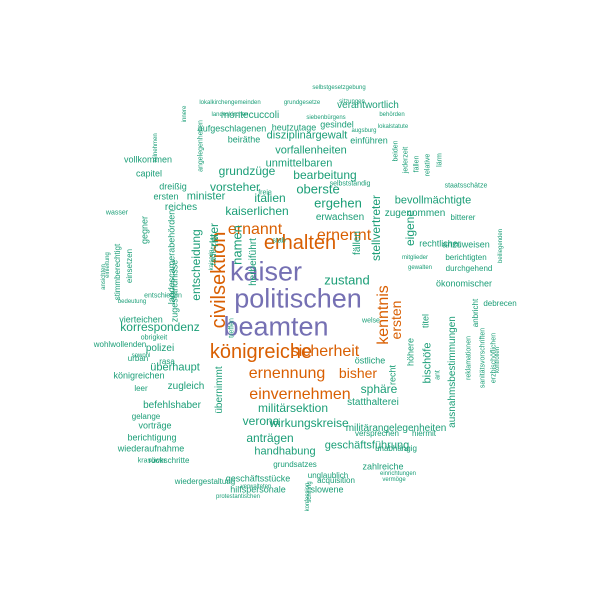 Image resolution: width=600 pixels, height=600 pixels. I want to click on cloud-word: stellvertreter, so click(376, 228).